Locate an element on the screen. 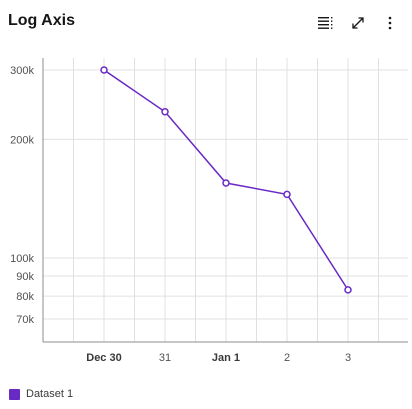 Image resolution: width=412 pixels, height=409 pixels. overflow-menu-button is located at coordinates (390, 23).